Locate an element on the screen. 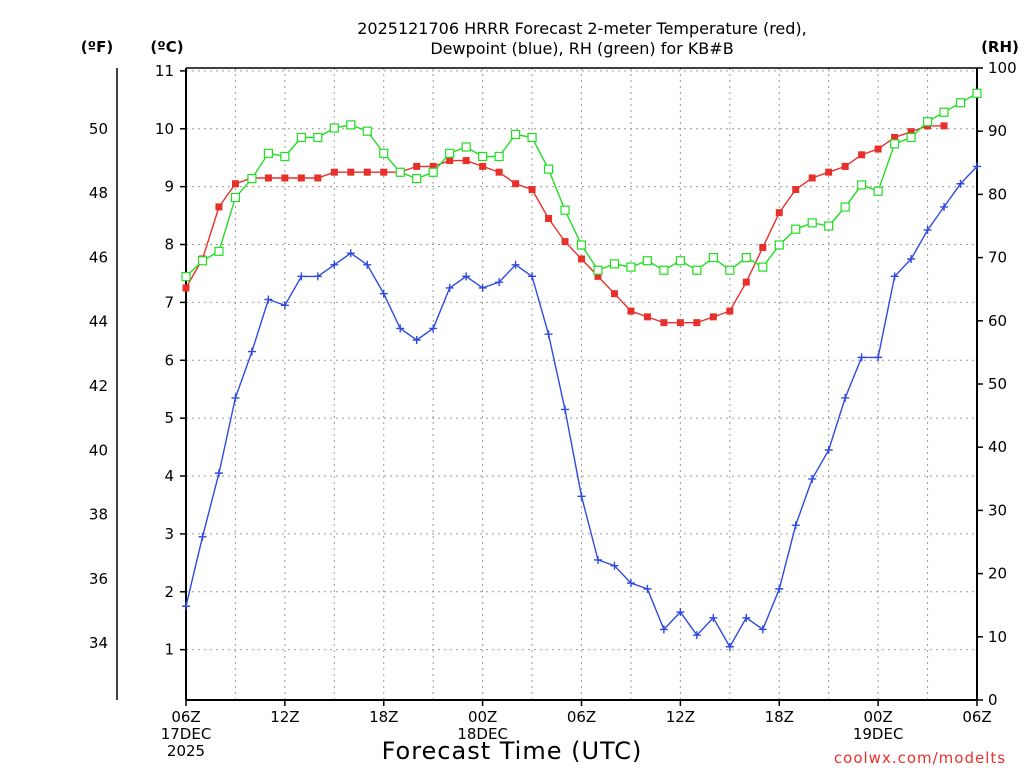  rh-tick-label: 80 is located at coordinates (997, 194).